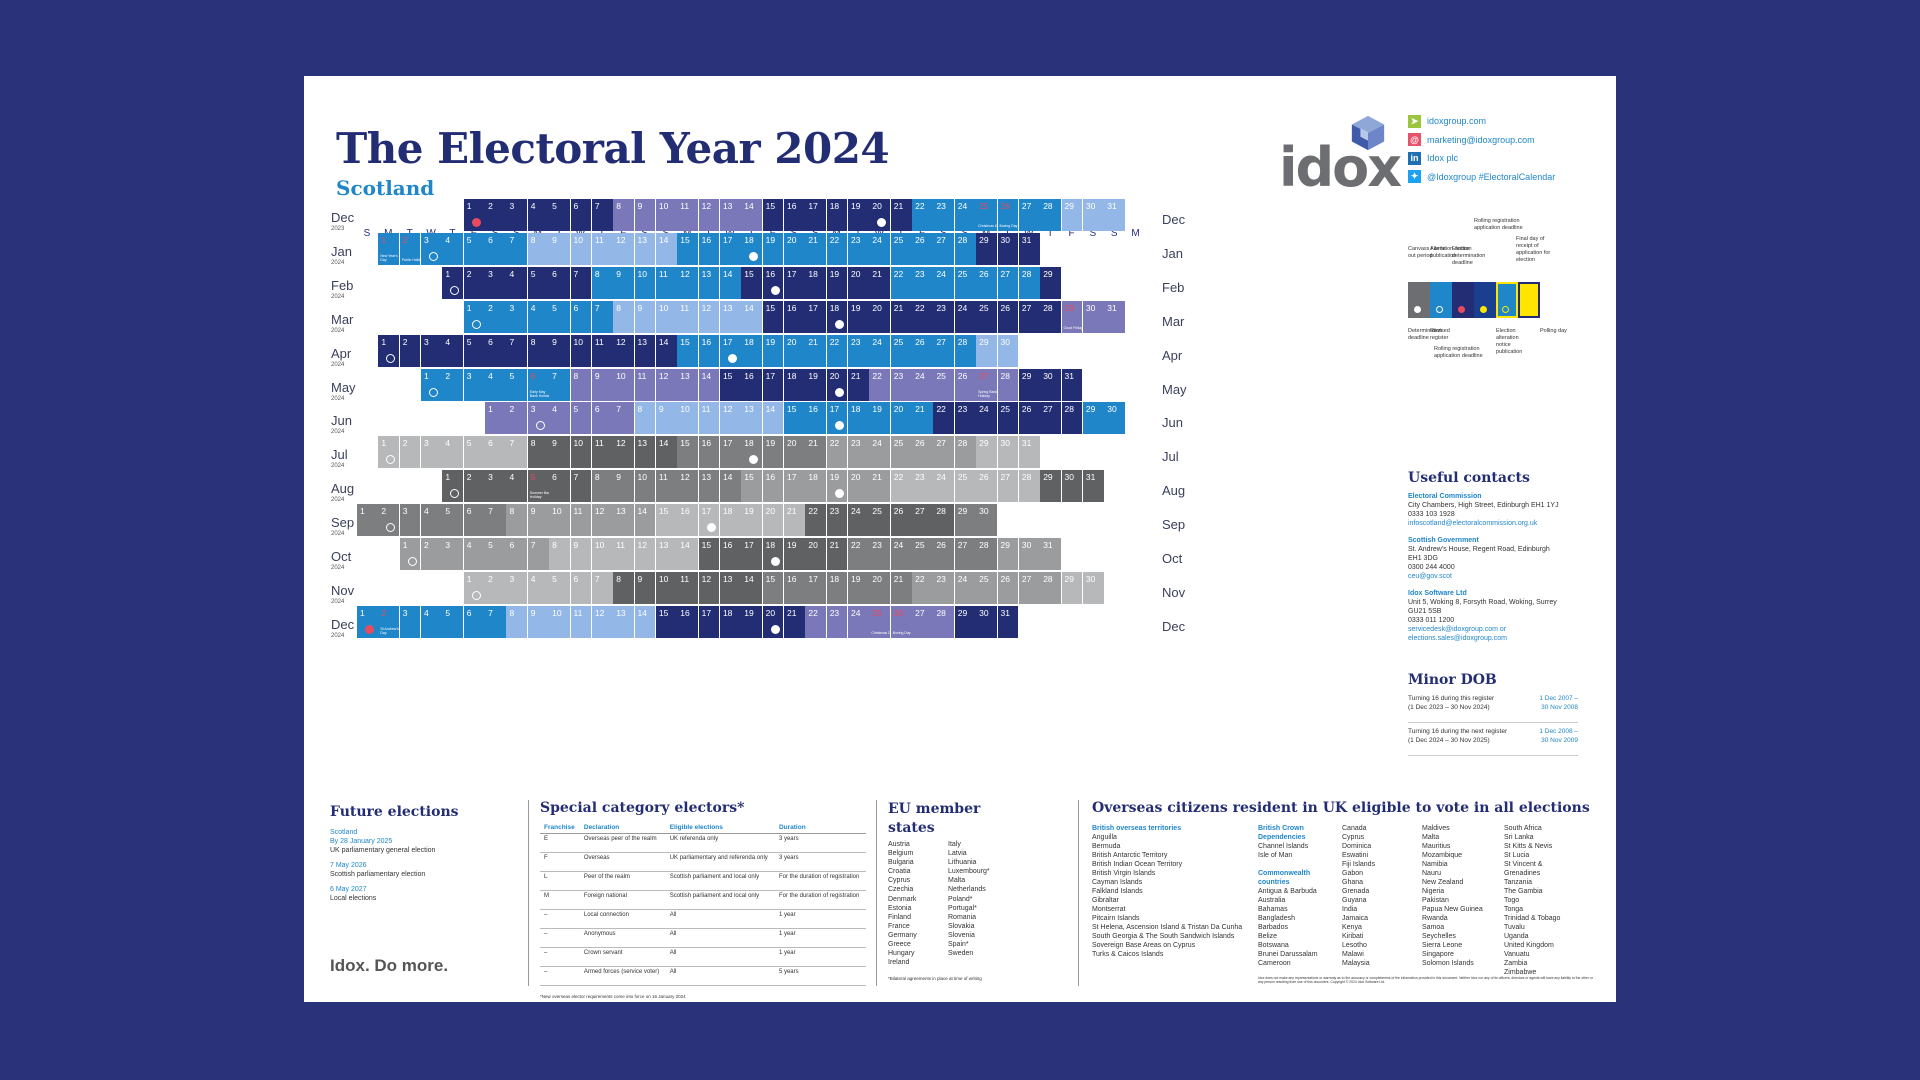 This screenshot has height=1080, width=1920. I want to click on contact-email: servicedesk@idoxgroup.com or, so click(1457, 629).